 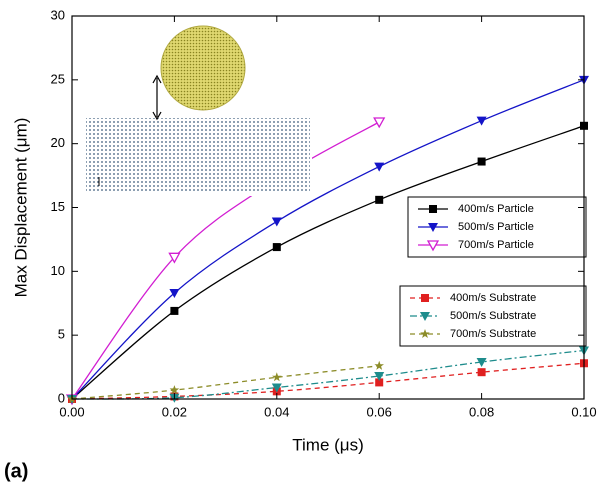 I want to click on inset, so click(x=198, y=110).